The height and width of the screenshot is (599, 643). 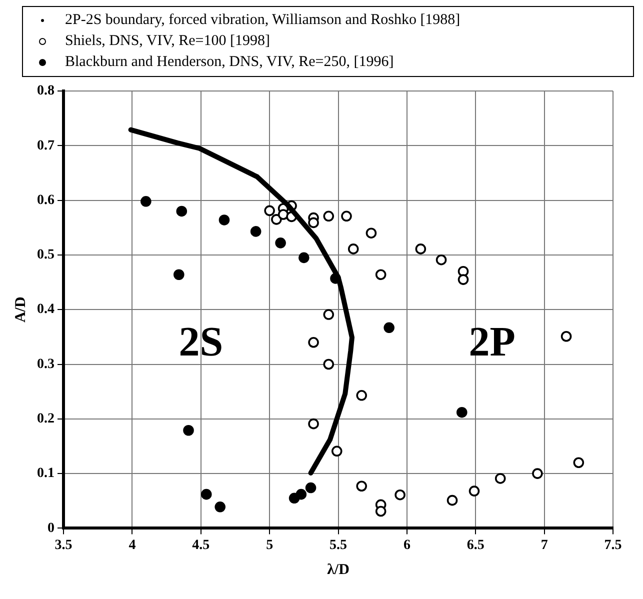 What do you see at coordinates (338, 570) in the screenshot?
I see `x-axis-title: λ/D` at bounding box center [338, 570].